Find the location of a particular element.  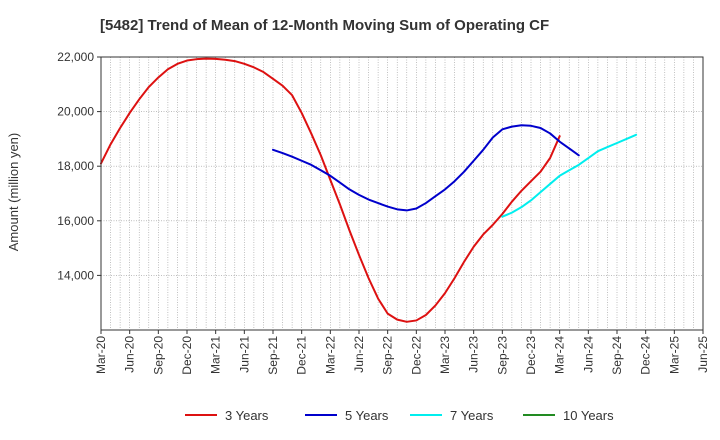

x-tick-label: Jun-23 is located at coordinates (474, 354).